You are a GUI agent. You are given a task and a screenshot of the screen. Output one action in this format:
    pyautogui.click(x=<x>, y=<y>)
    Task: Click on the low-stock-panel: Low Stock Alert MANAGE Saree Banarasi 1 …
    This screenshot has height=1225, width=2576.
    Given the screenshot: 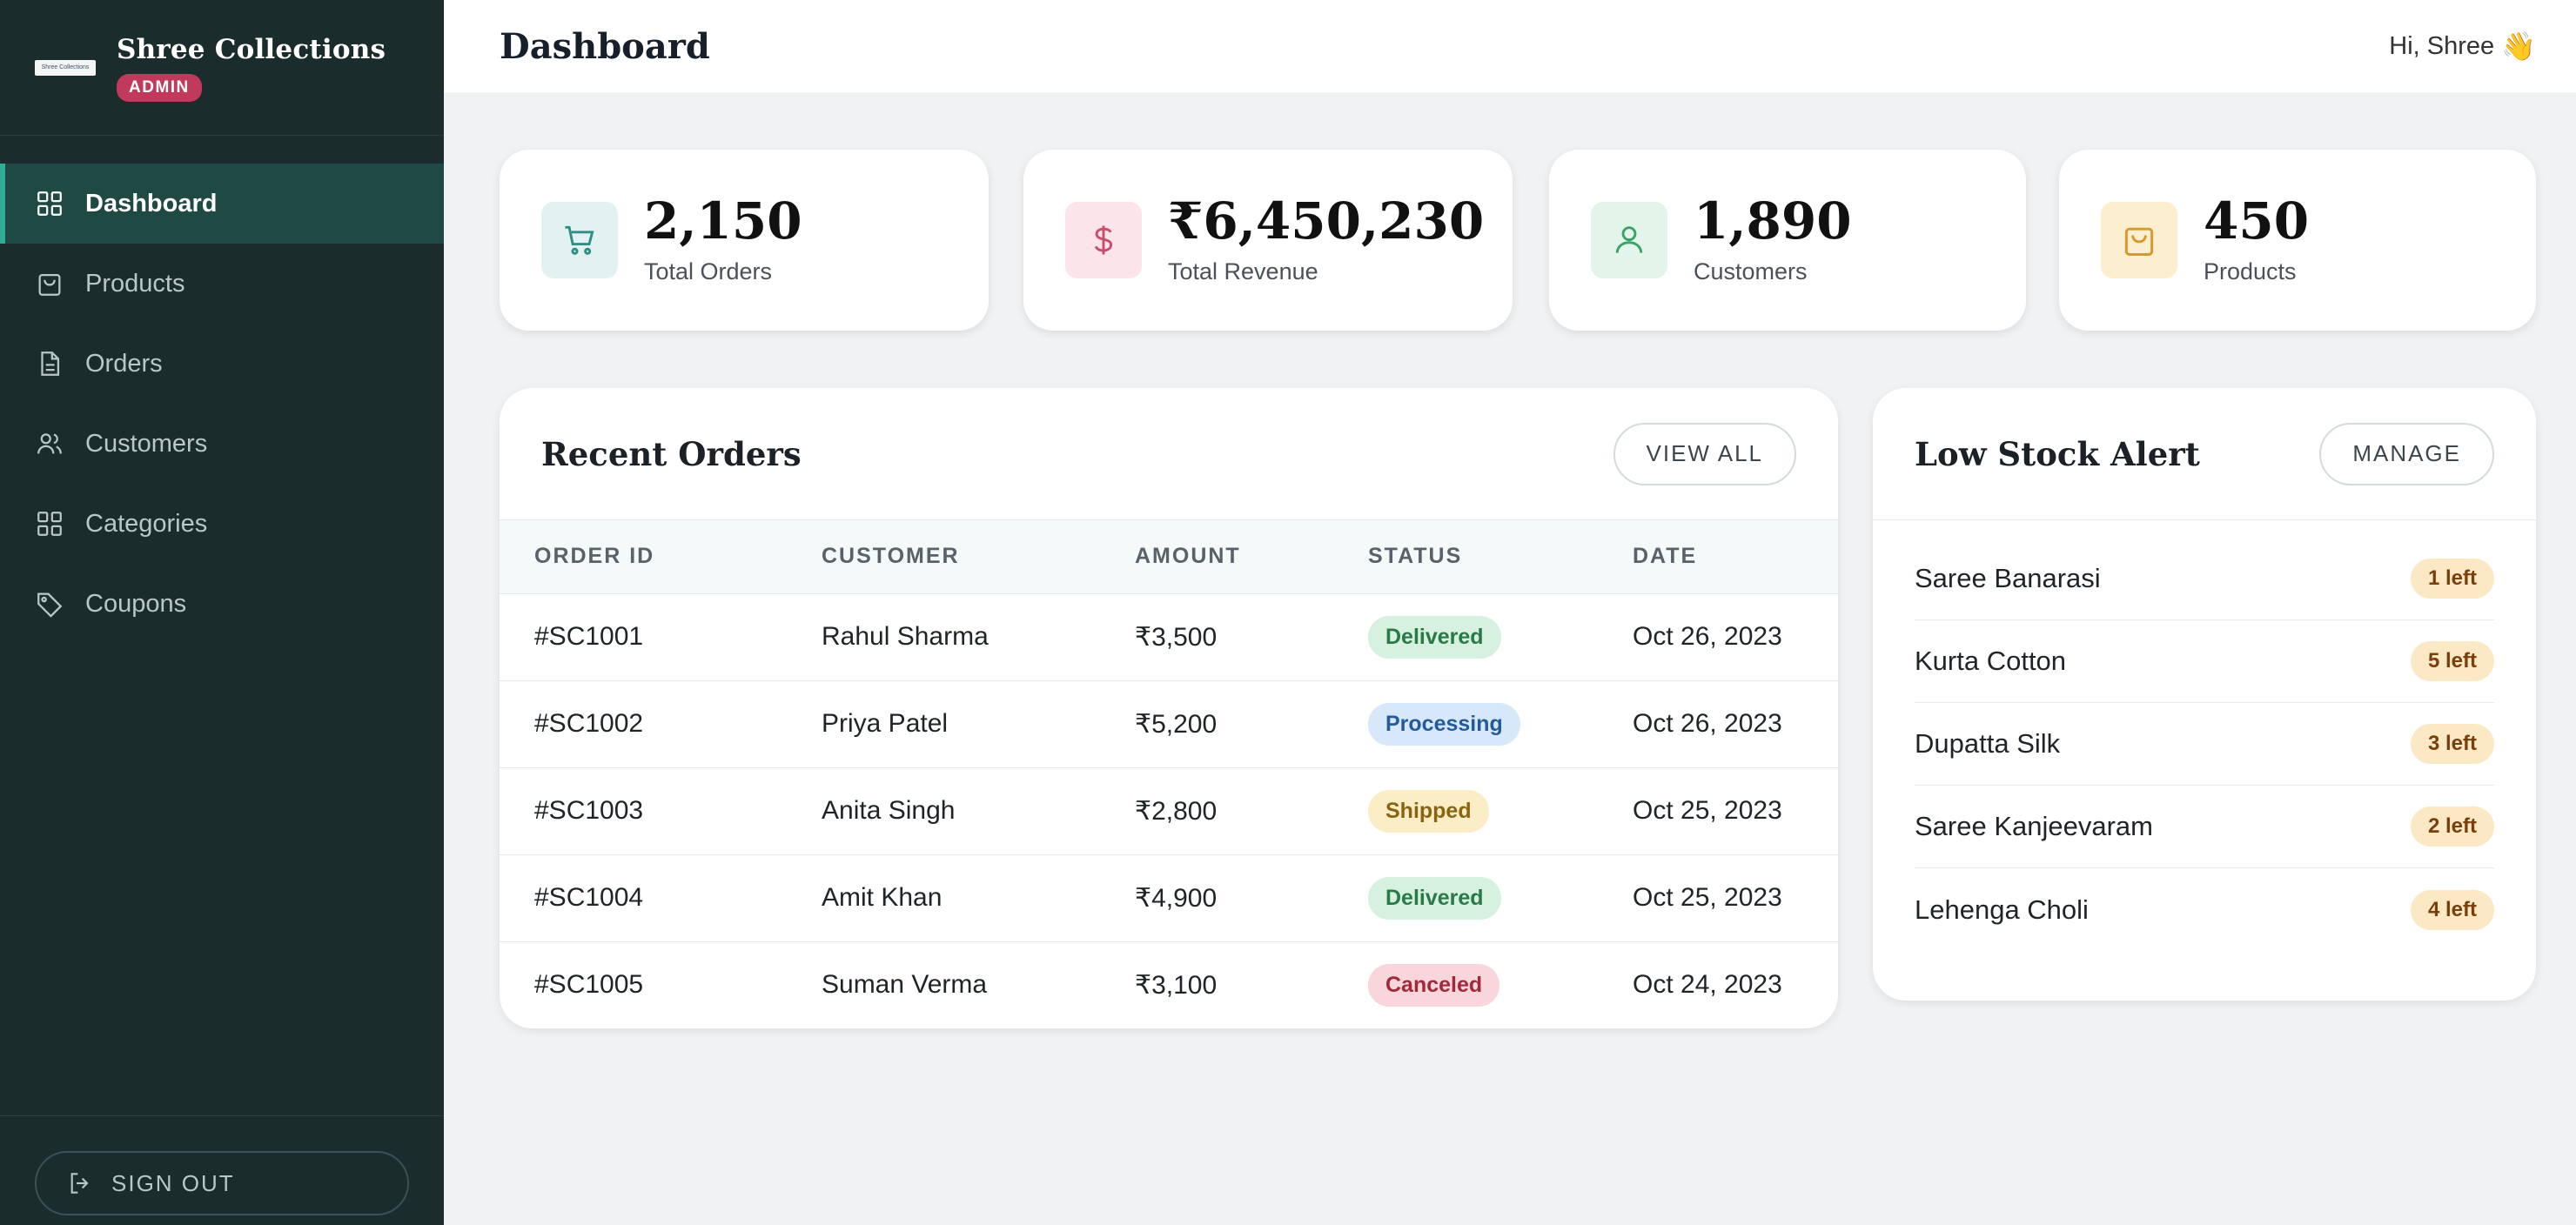 What is the action you would take?
    pyautogui.click(x=2204, y=694)
    